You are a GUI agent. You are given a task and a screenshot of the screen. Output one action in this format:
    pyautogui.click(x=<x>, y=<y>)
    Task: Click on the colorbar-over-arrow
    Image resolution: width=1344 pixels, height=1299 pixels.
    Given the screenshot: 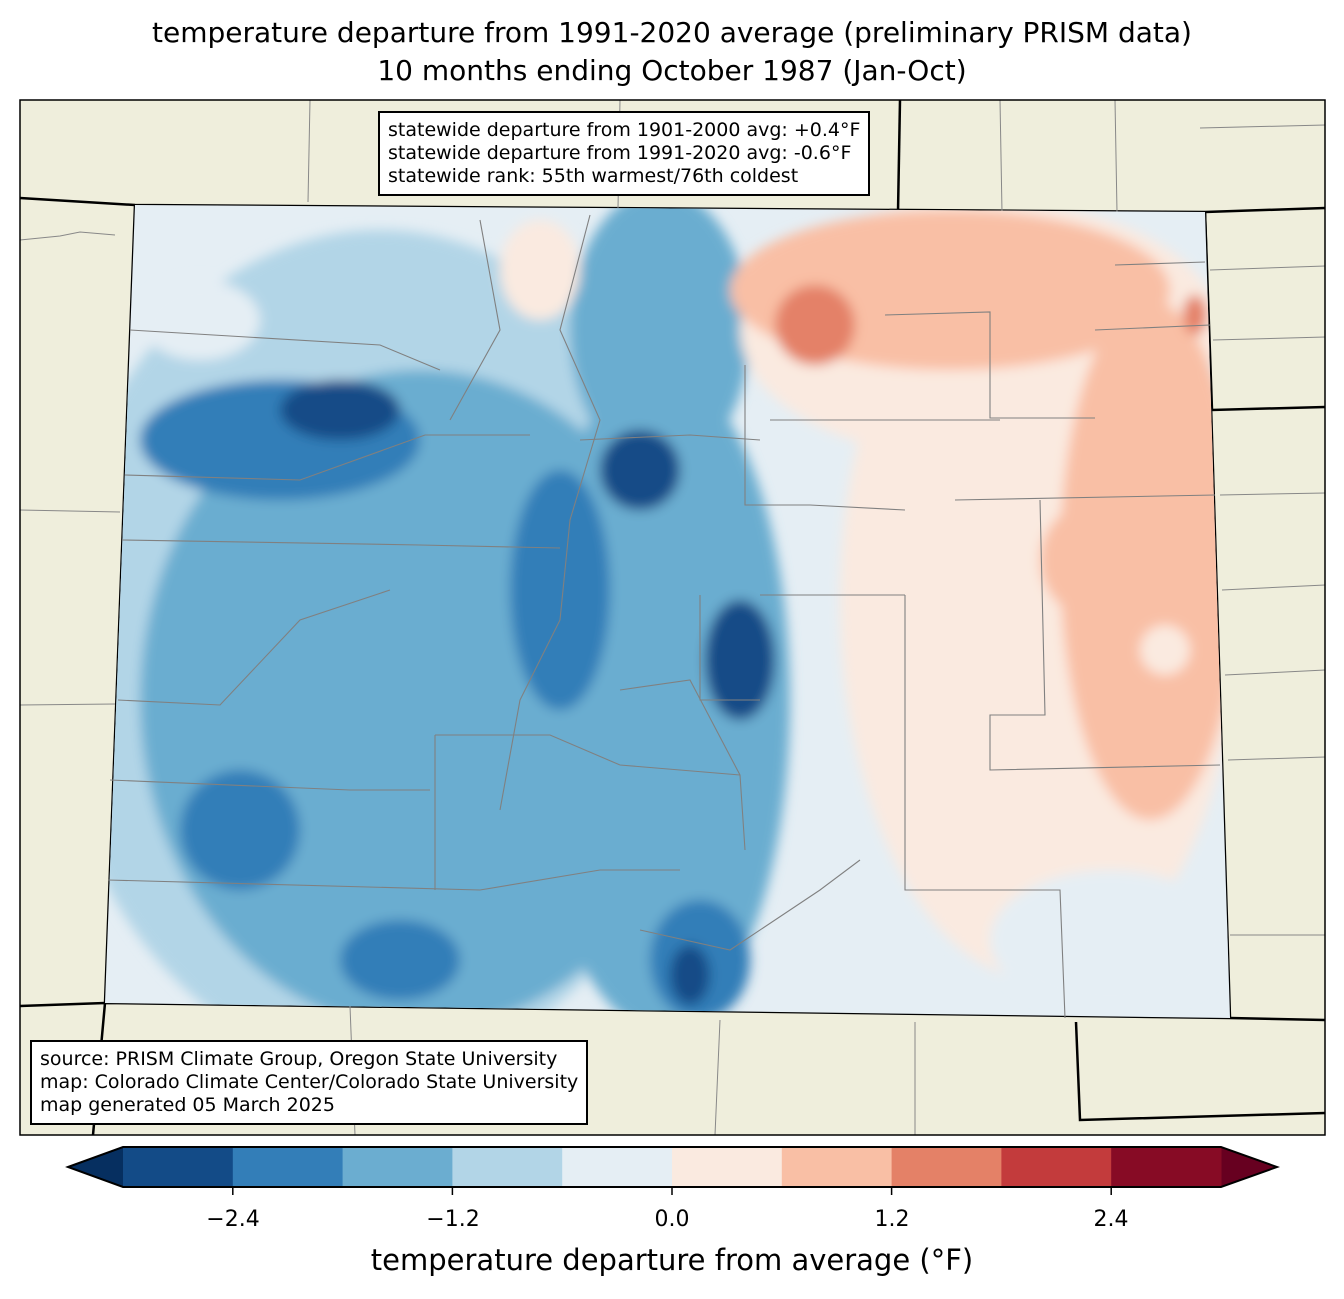 What is the action you would take?
    pyautogui.click(x=1249, y=1167)
    